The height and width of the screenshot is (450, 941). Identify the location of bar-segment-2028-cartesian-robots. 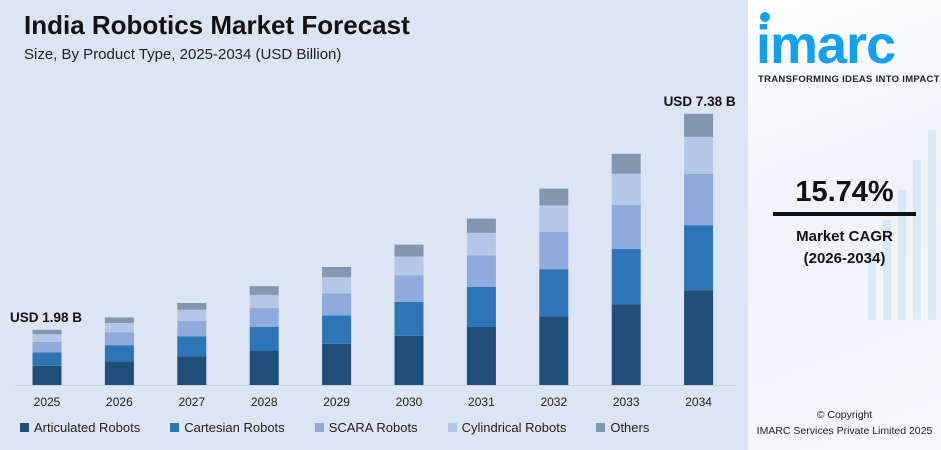
(264, 338).